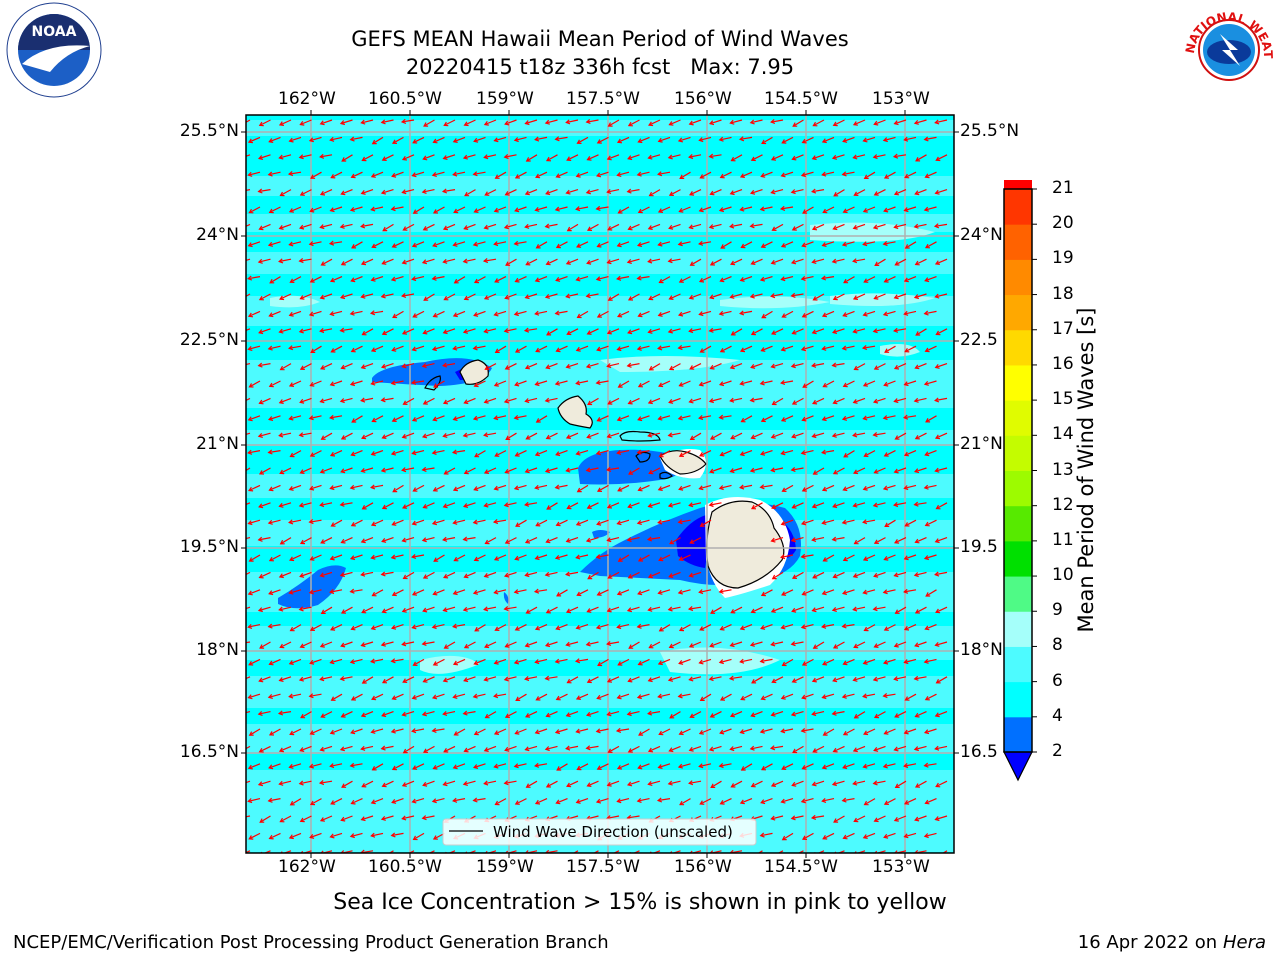 The width and height of the screenshot is (1280, 960). What do you see at coordinates (54, 50) in the screenshot?
I see `noaa-logo: NOAA` at bounding box center [54, 50].